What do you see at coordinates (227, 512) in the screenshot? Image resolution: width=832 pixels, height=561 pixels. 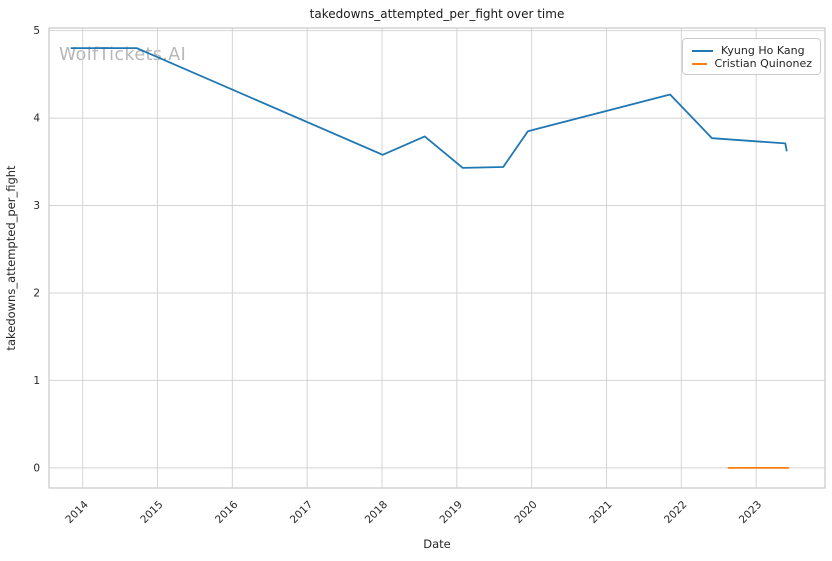 I see `x-tick-label: 2016` at bounding box center [227, 512].